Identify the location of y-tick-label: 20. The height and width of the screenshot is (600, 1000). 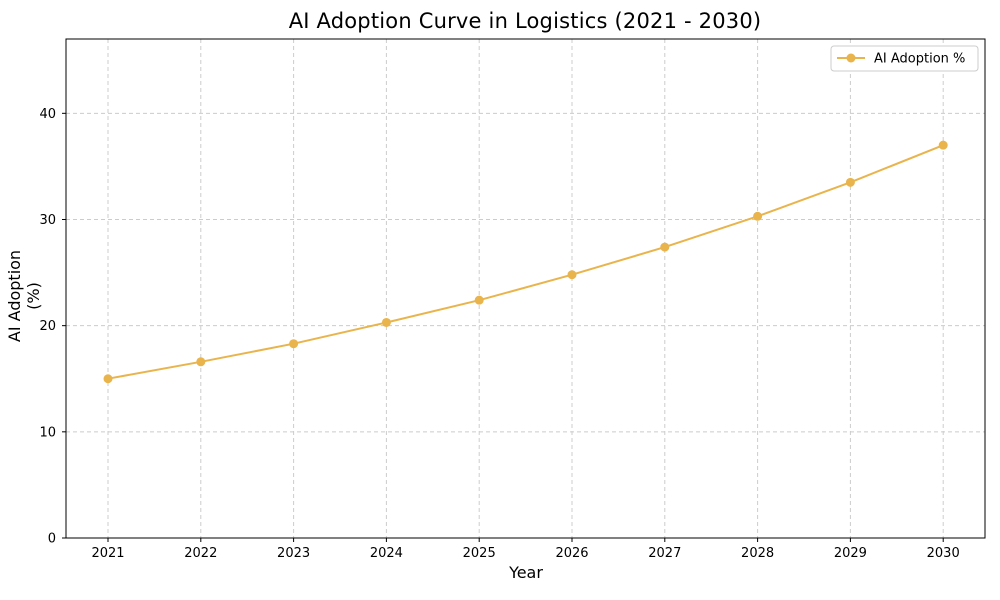
(47, 326).